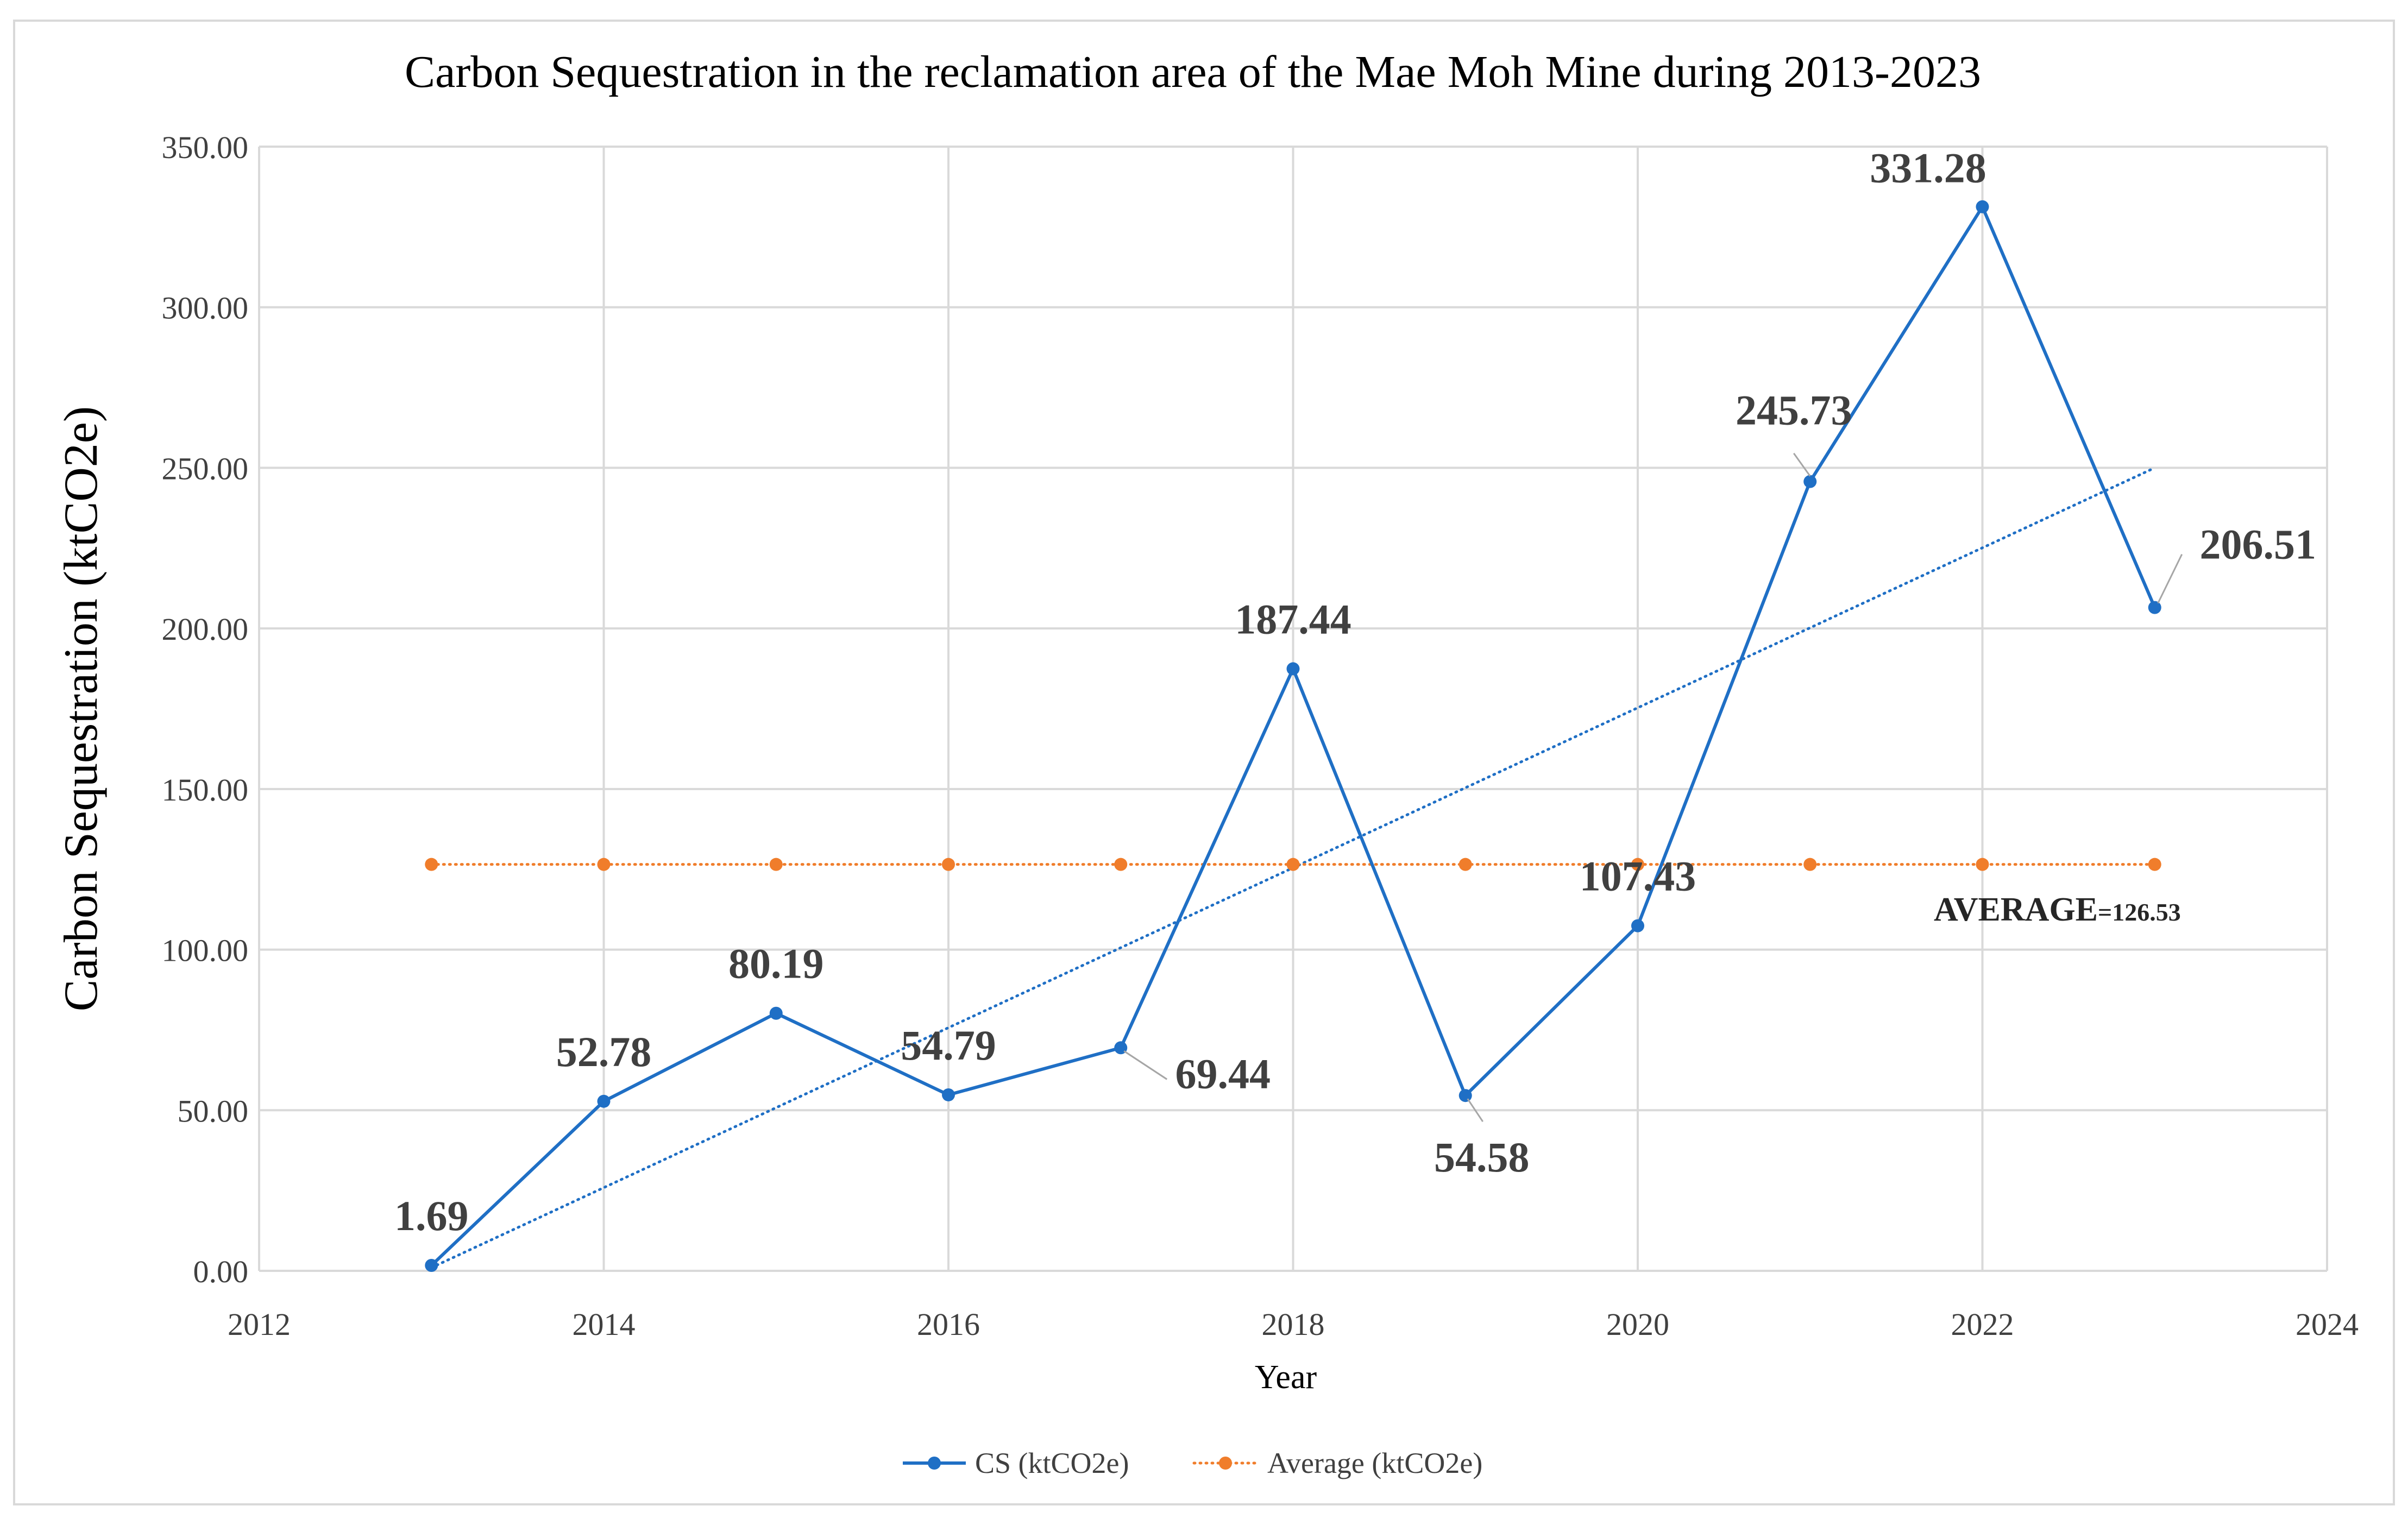 The image size is (2408, 1525). I want to click on y-tick-label: 200.00, so click(205, 629).